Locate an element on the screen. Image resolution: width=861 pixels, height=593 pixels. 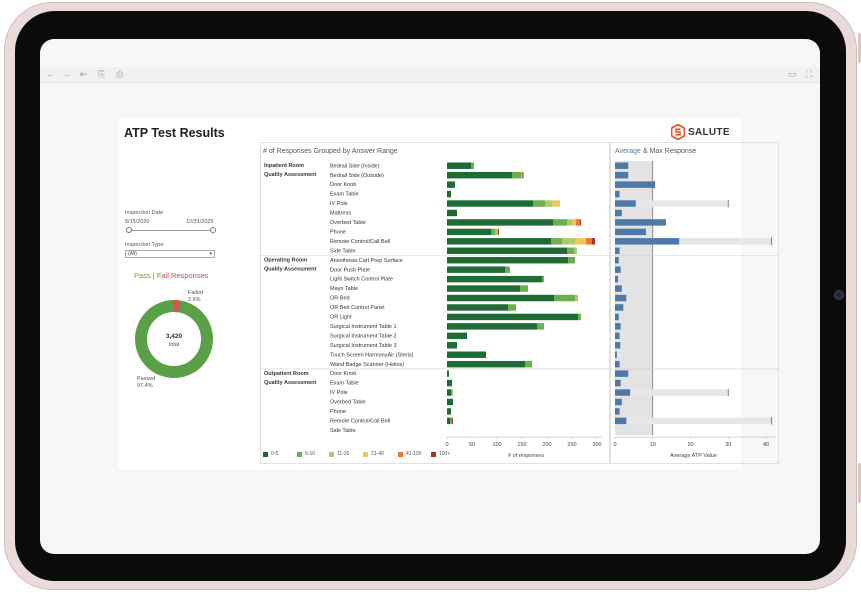
copy-icon: ⎘ is located at coordinates (102, 74).